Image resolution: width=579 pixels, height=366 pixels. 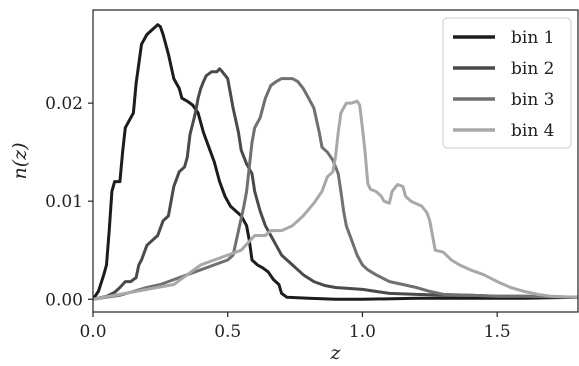 What do you see at coordinates (92, 332) in the screenshot?
I see `x-tick-label: 0.0` at bounding box center [92, 332].